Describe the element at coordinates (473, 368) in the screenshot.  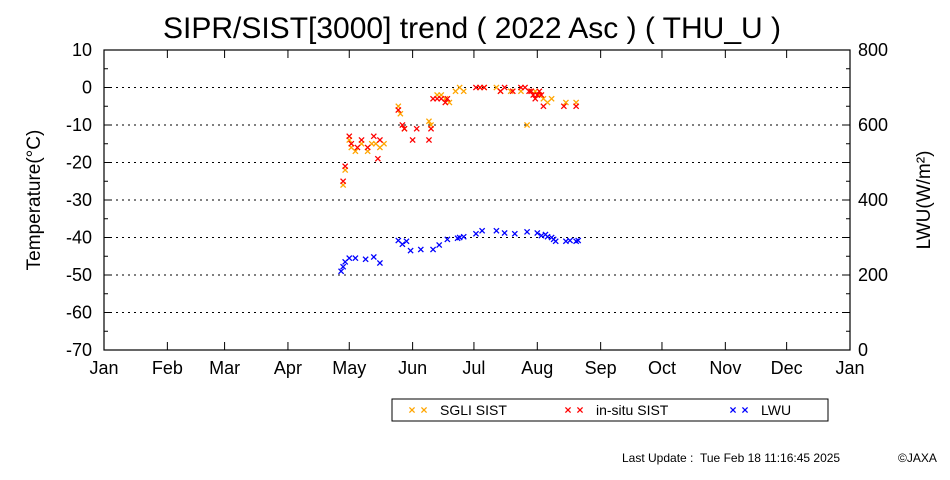
I see `x-tick-label: Jul` at that location.